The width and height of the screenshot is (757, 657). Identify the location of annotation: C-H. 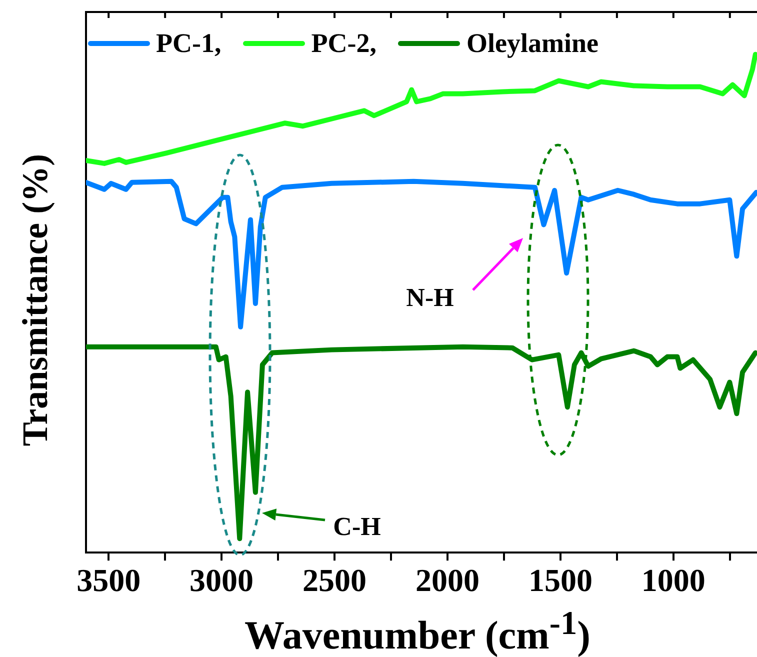
(357, 527).